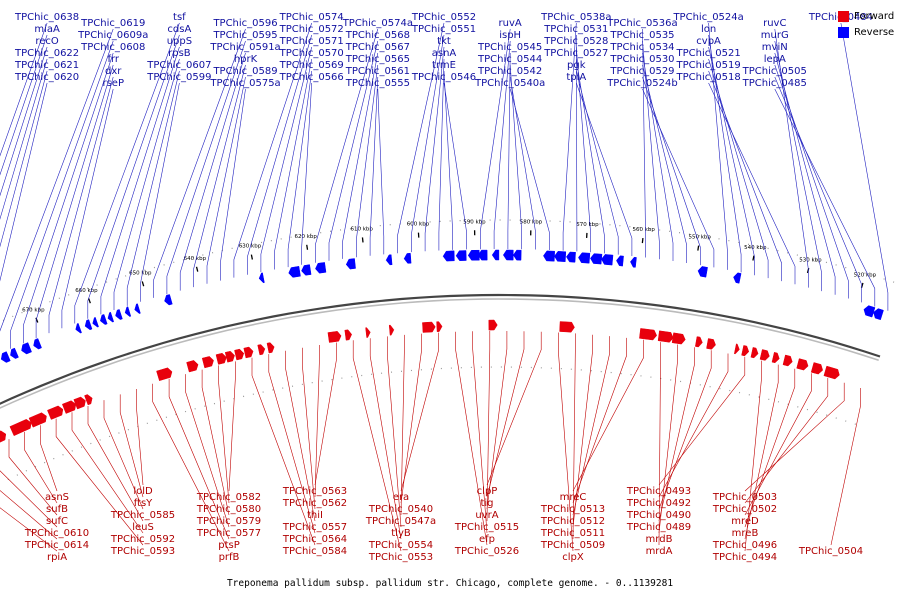 This screenshot has height=600, width=900. What do you see at coordinates (400, 545) in the screenshot?
I see `forward-gene-label: TPChic_0554` at bounding box center [400, 545].